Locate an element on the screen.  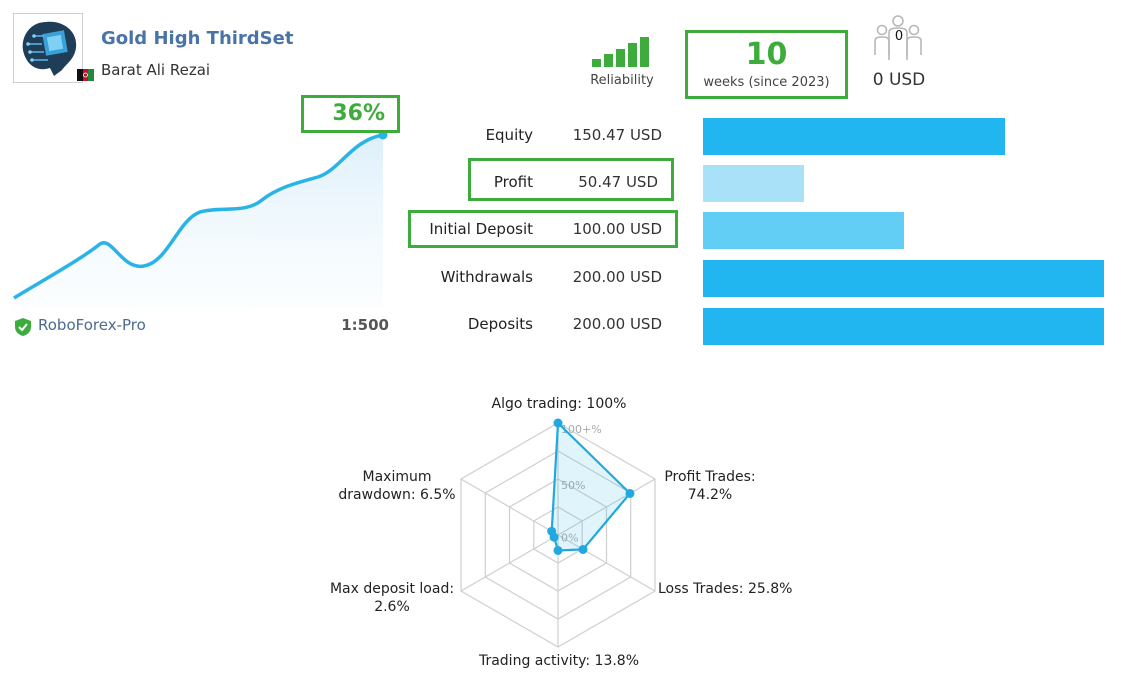
growth-percent-box: 36% is located at coordinates (350, 114).